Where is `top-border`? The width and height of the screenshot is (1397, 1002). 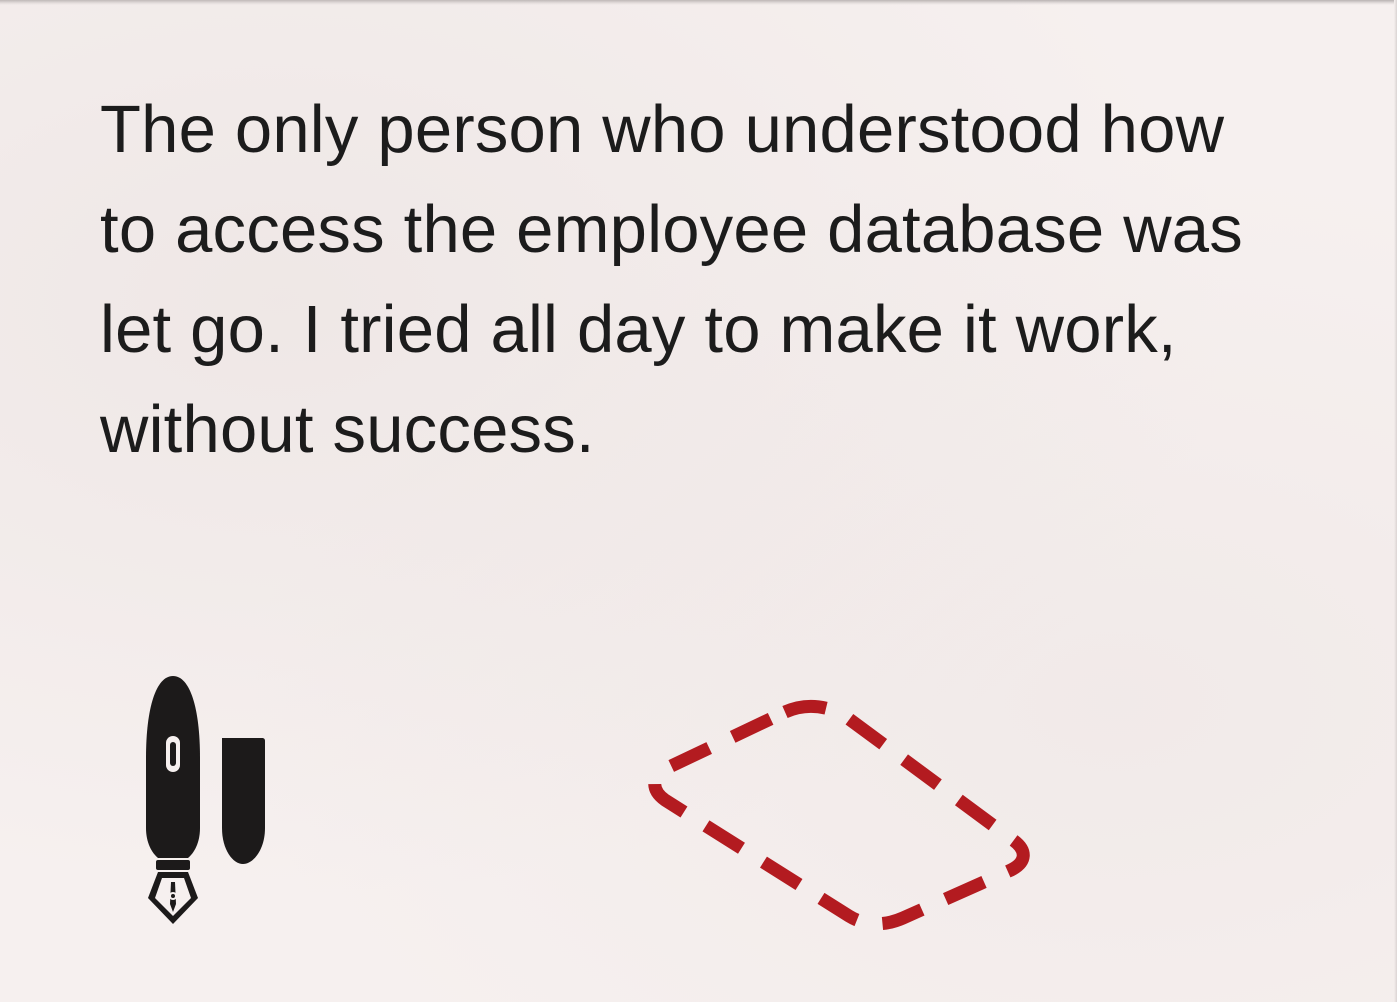 top-border is located at coordinates (698, 2).